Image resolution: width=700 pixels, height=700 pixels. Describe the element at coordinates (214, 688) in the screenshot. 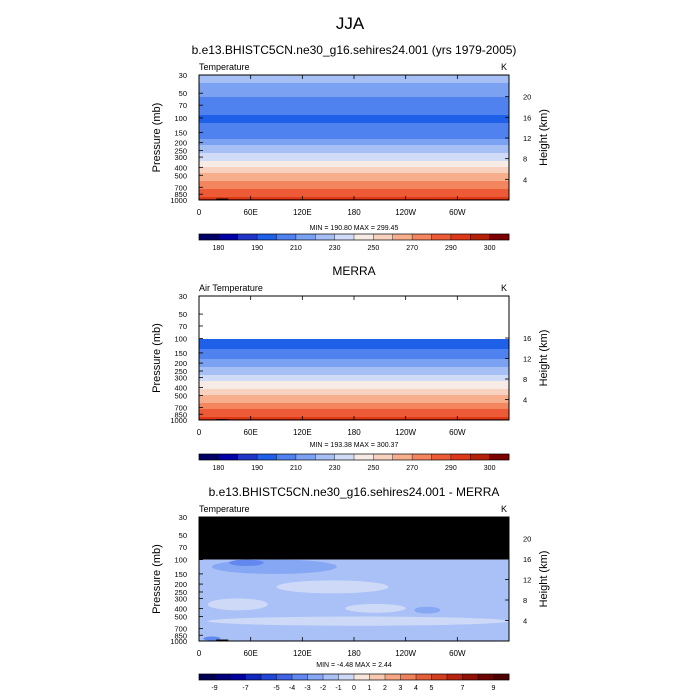

I see `colorbar-label: -9` at that location.